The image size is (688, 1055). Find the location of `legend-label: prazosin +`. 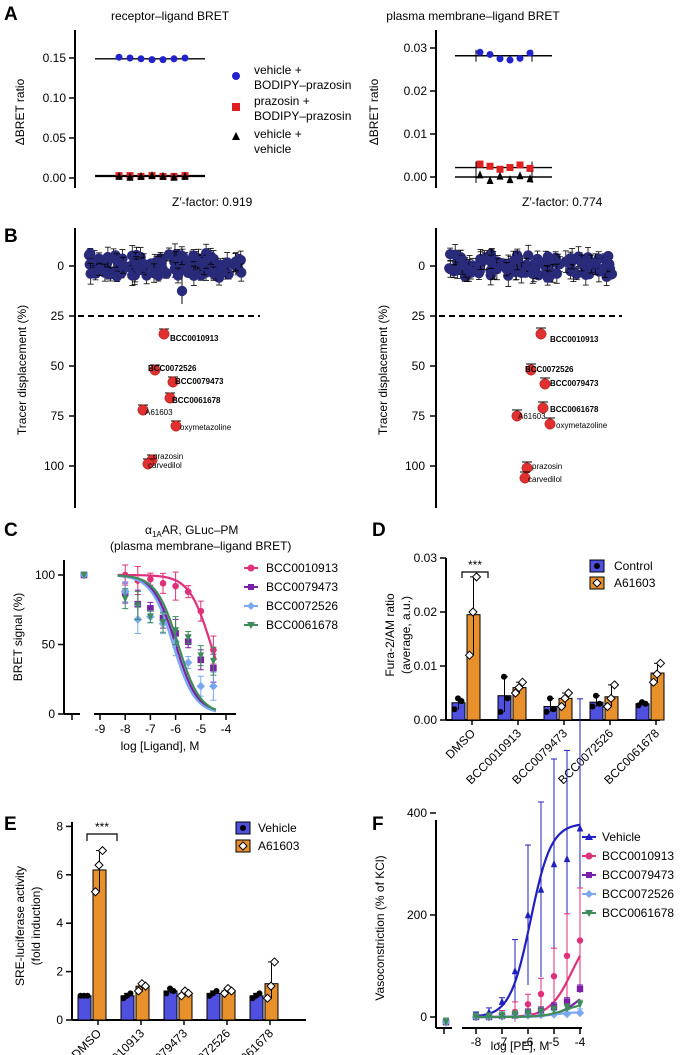

legend-label: prazosin + is located at coordinates (282, 101).